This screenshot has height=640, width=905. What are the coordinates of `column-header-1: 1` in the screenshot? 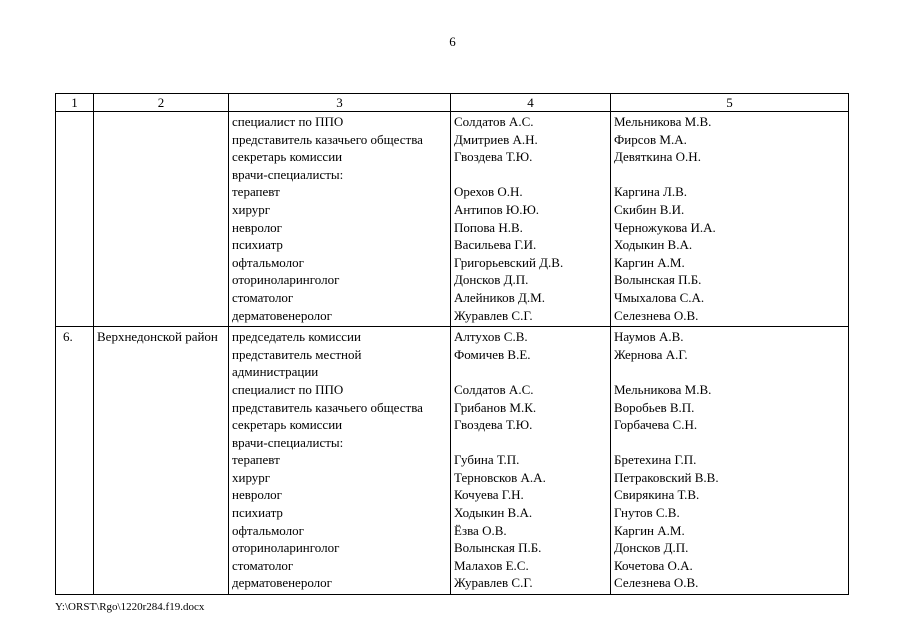 It's located at (74, 102).